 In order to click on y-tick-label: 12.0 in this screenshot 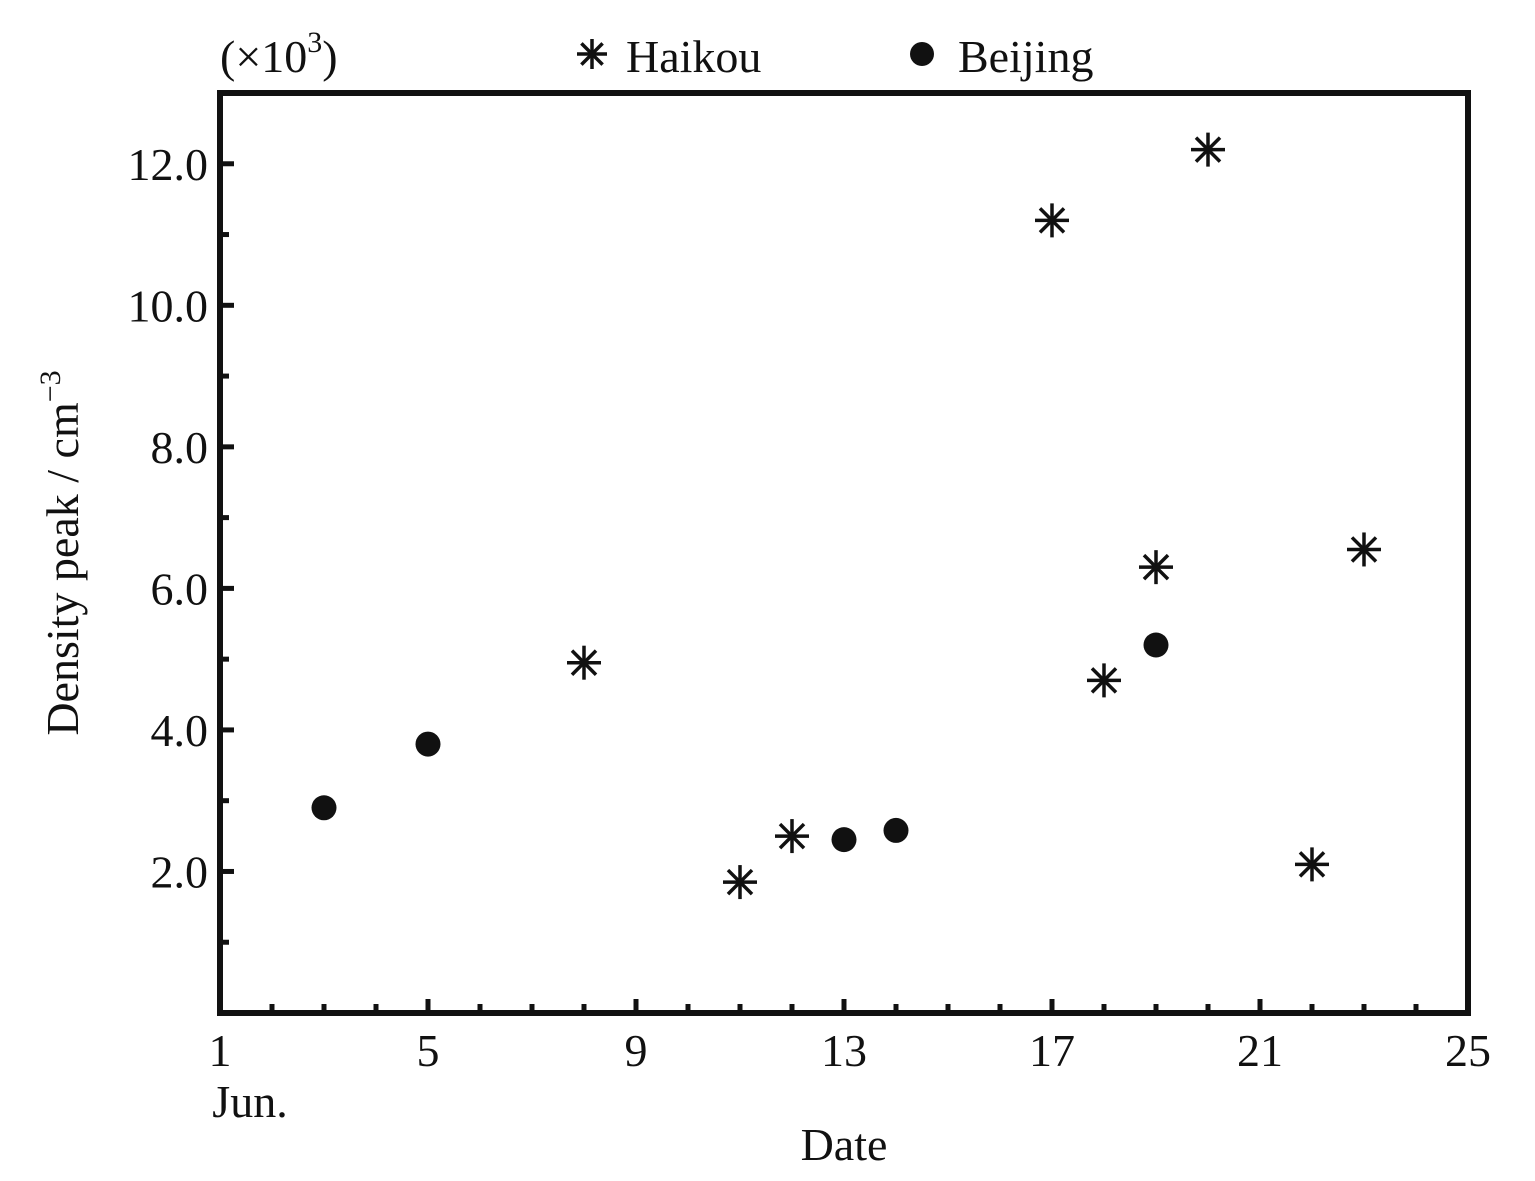, I will do `click(168, 164)`.